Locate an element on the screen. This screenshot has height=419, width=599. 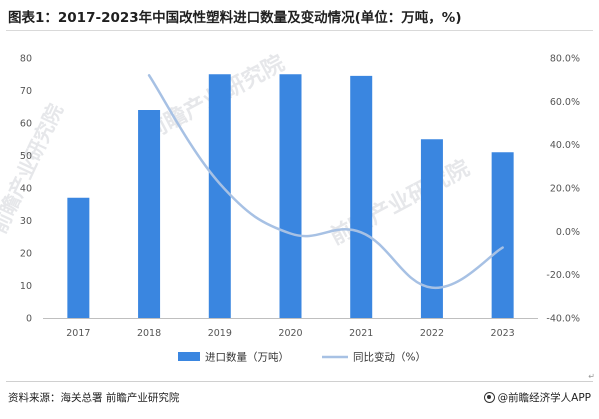
legend-bar-swatch is located at coordinates (189, 356).